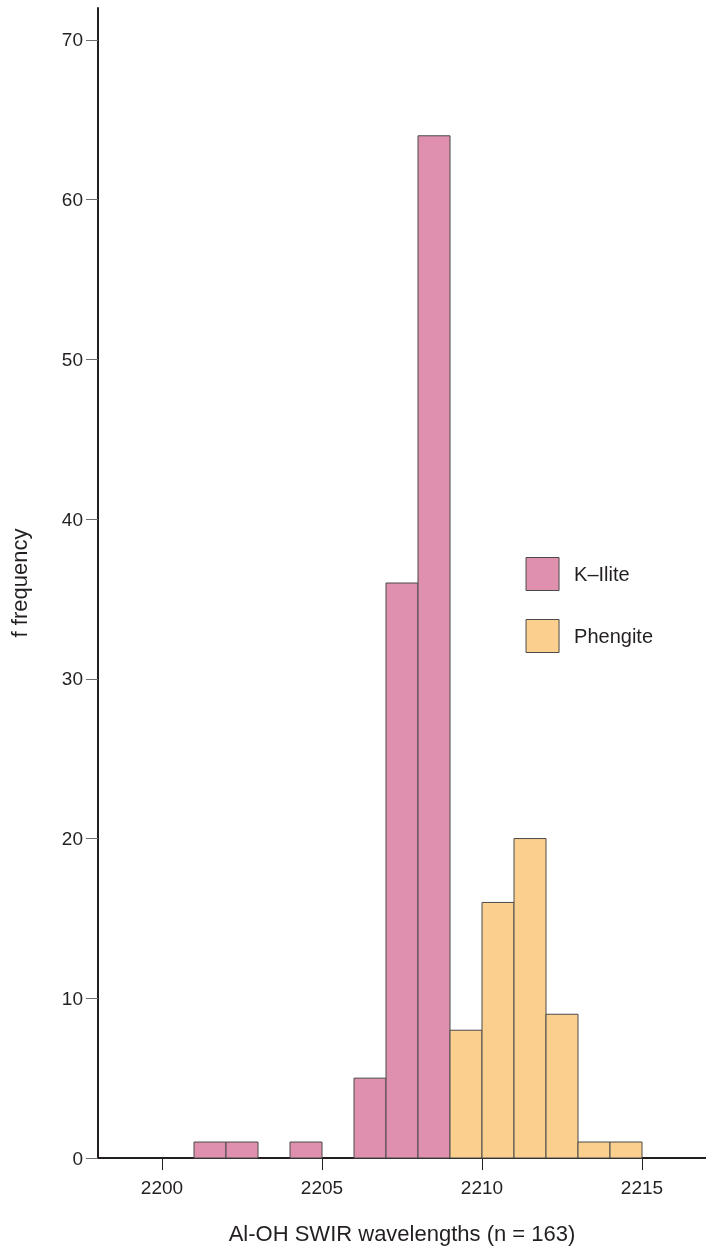  What do you see at coordinates (72, 839) in the screenshot?
I see `y-tick-label: 20` at bounding box center [72, 839].